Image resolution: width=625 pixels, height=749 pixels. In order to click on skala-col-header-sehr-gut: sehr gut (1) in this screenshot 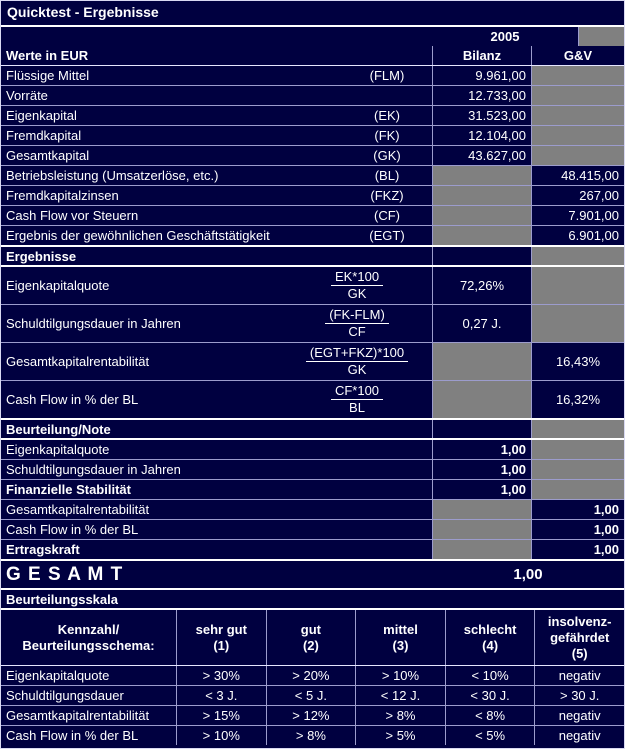, I will do `click(221, 637)`.